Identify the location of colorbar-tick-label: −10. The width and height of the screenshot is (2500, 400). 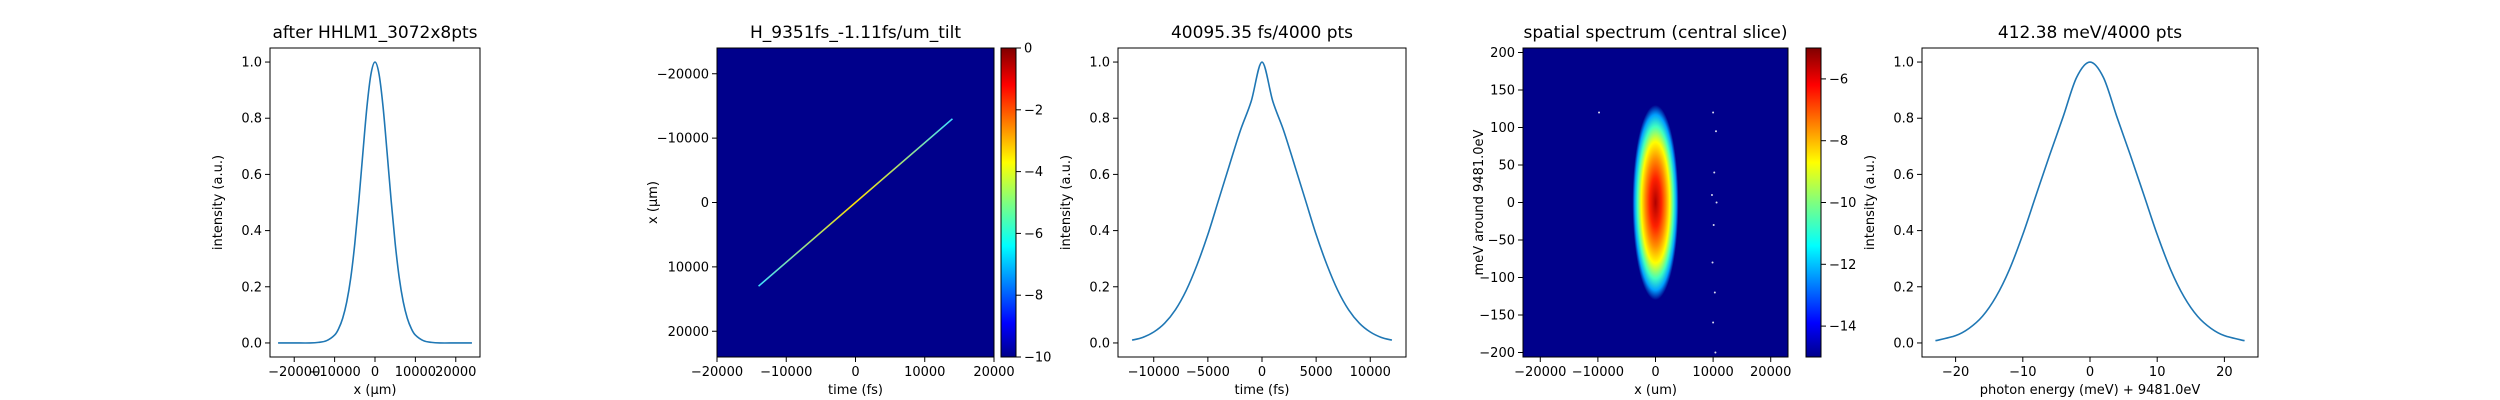
(1037, 358).